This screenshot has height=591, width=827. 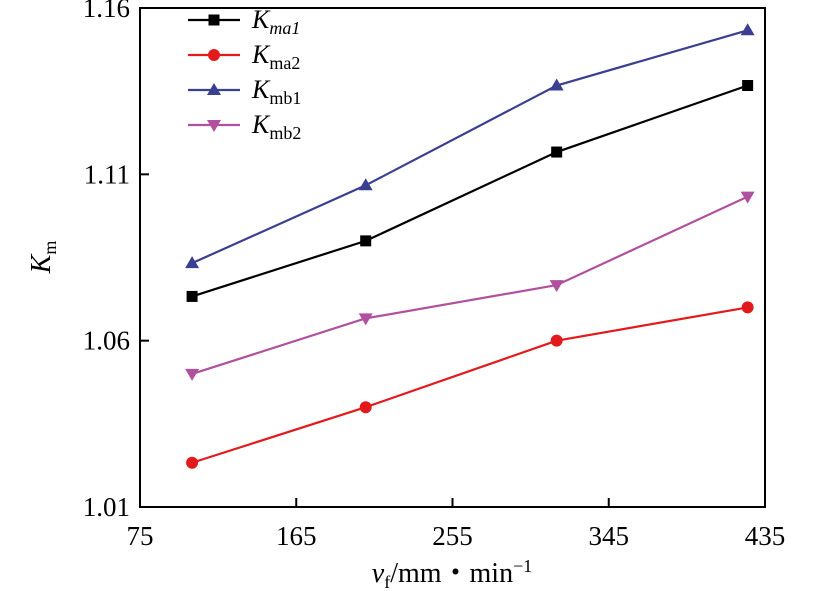 I want to click on y-tick-label: 1.06, so click(x=106, y=341).